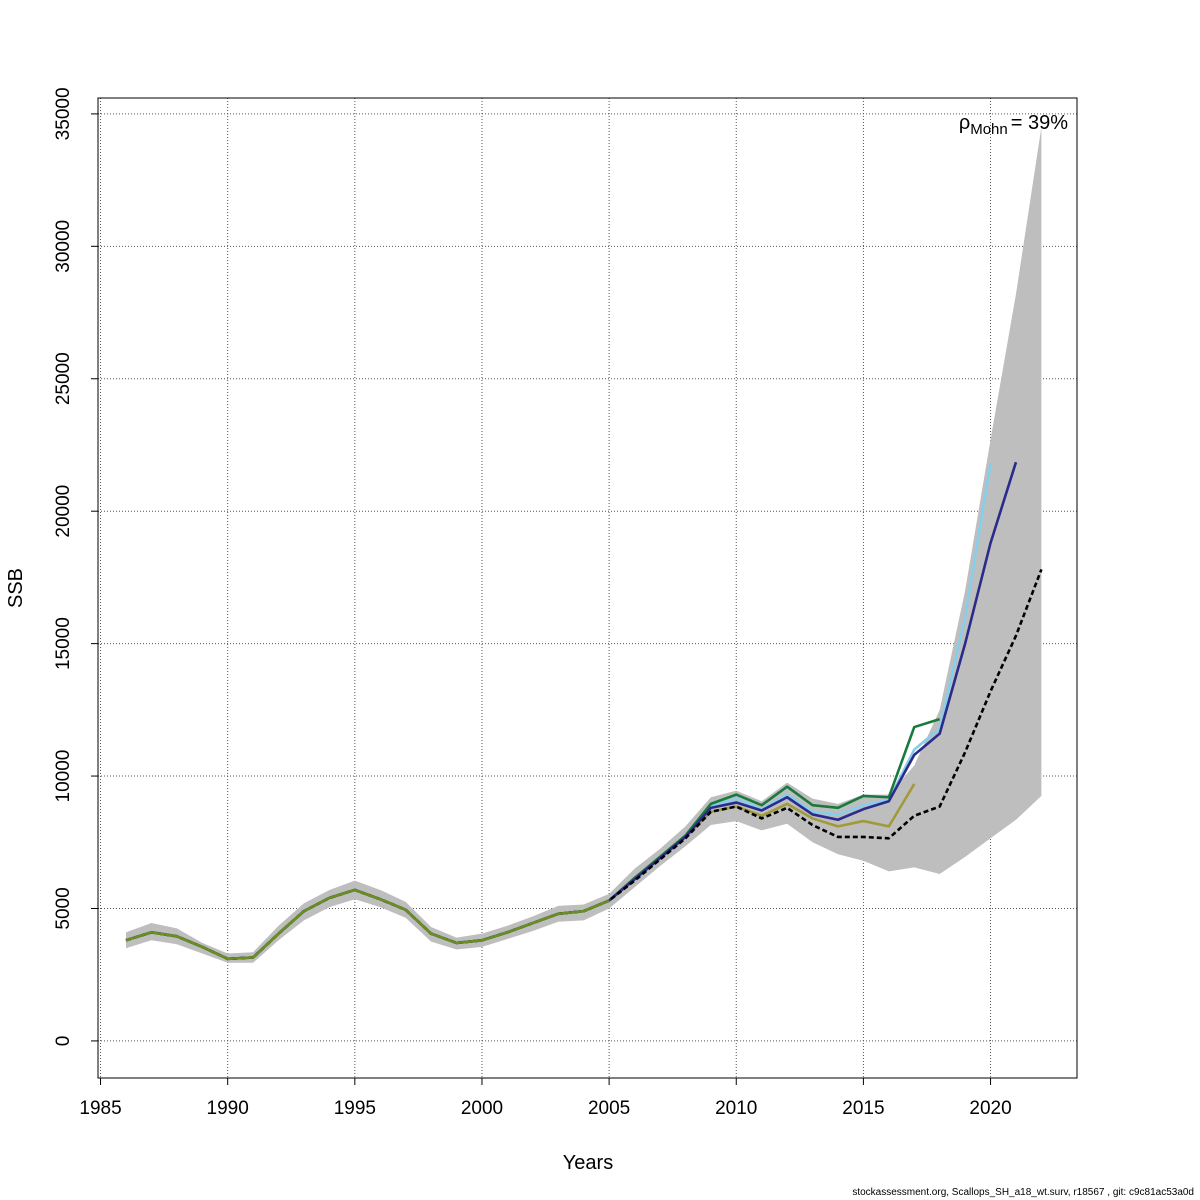 Image resolution: width=1200 pixels, height=1200 pixels. I want to click on y-tick-label: 25000, so click(63, 378).